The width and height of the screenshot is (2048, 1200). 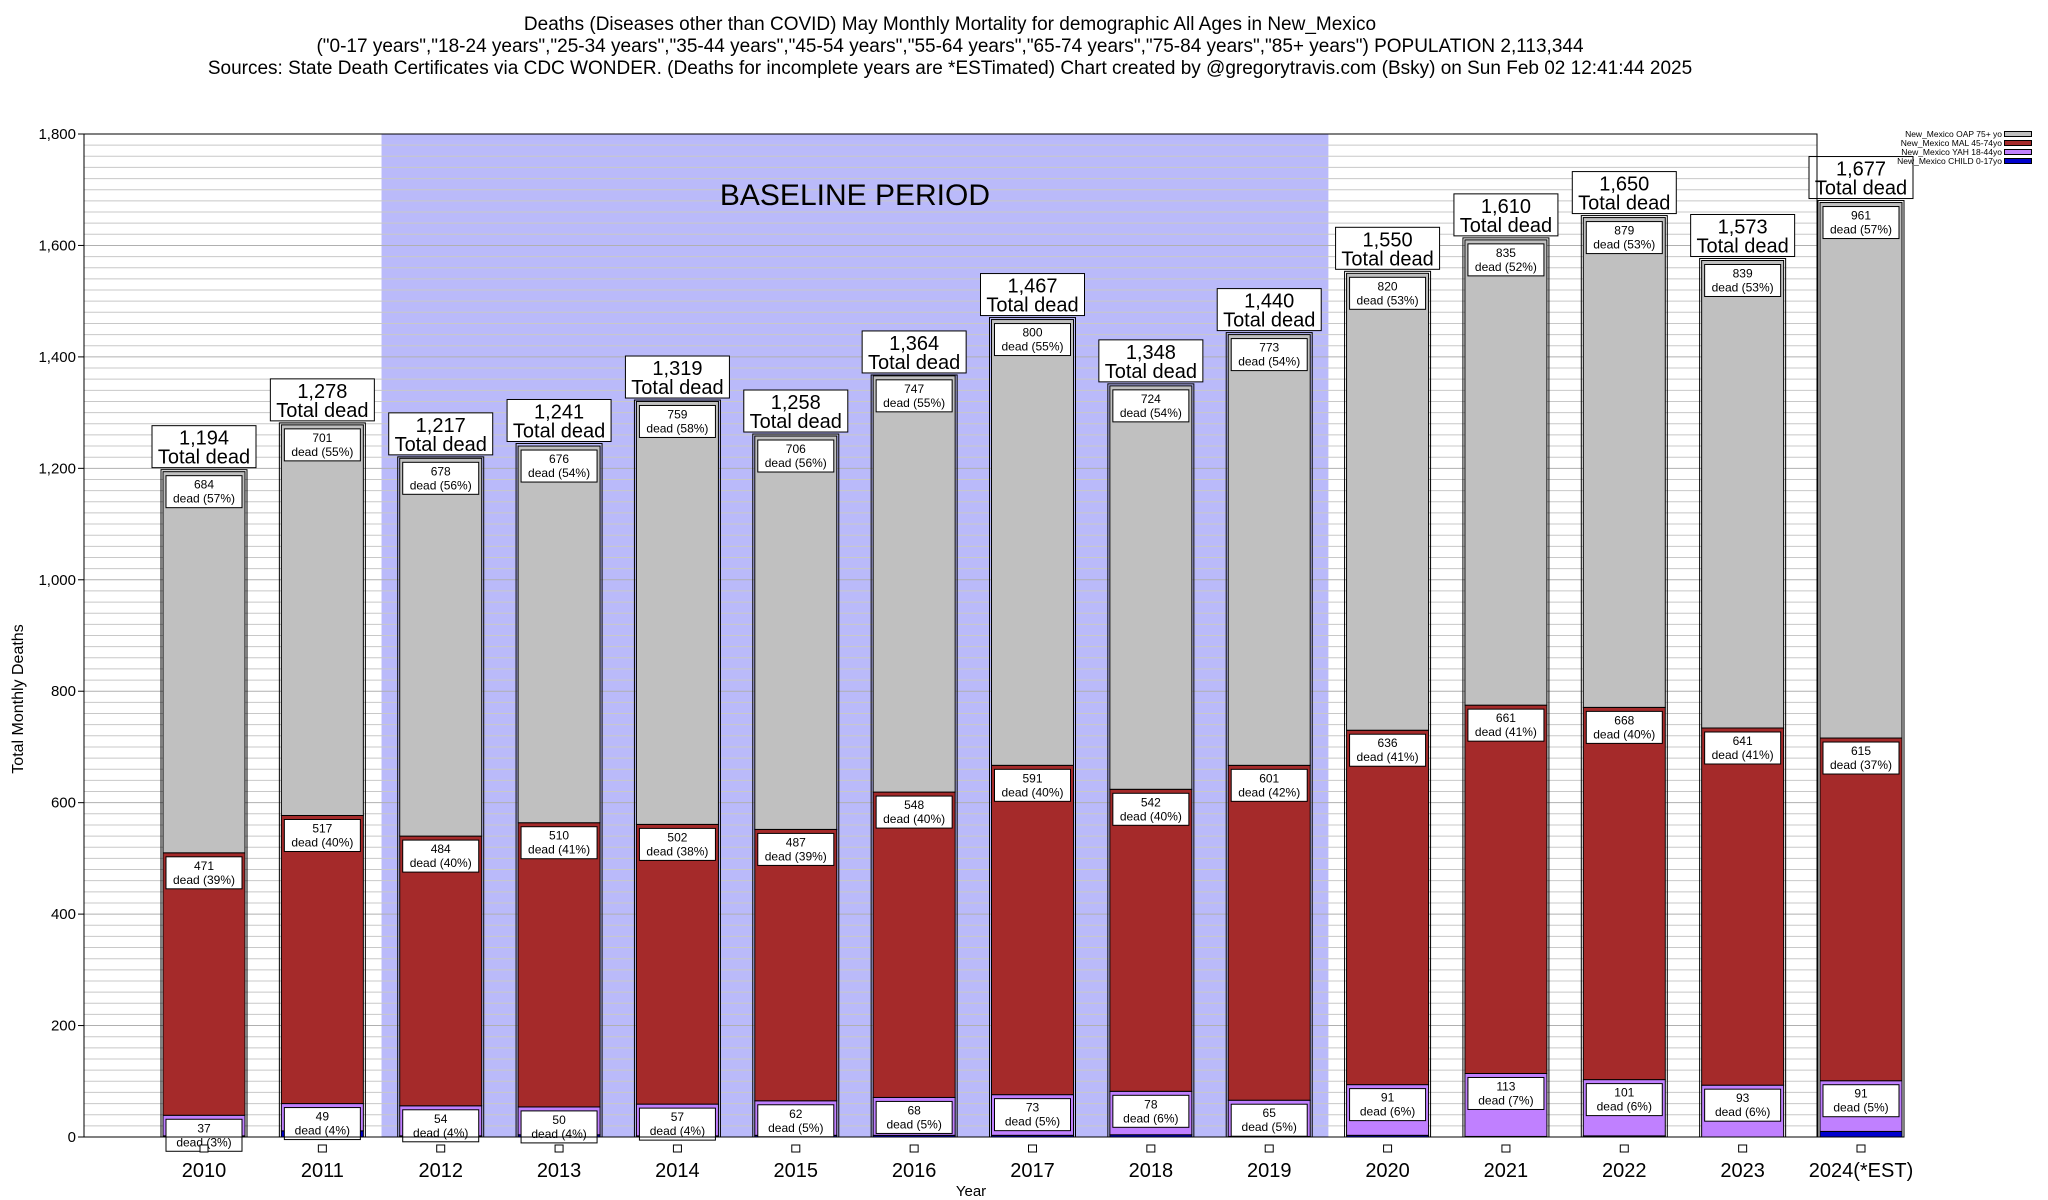 I want to click on x-tick-label: 2015, so click(x=796, y=1171).